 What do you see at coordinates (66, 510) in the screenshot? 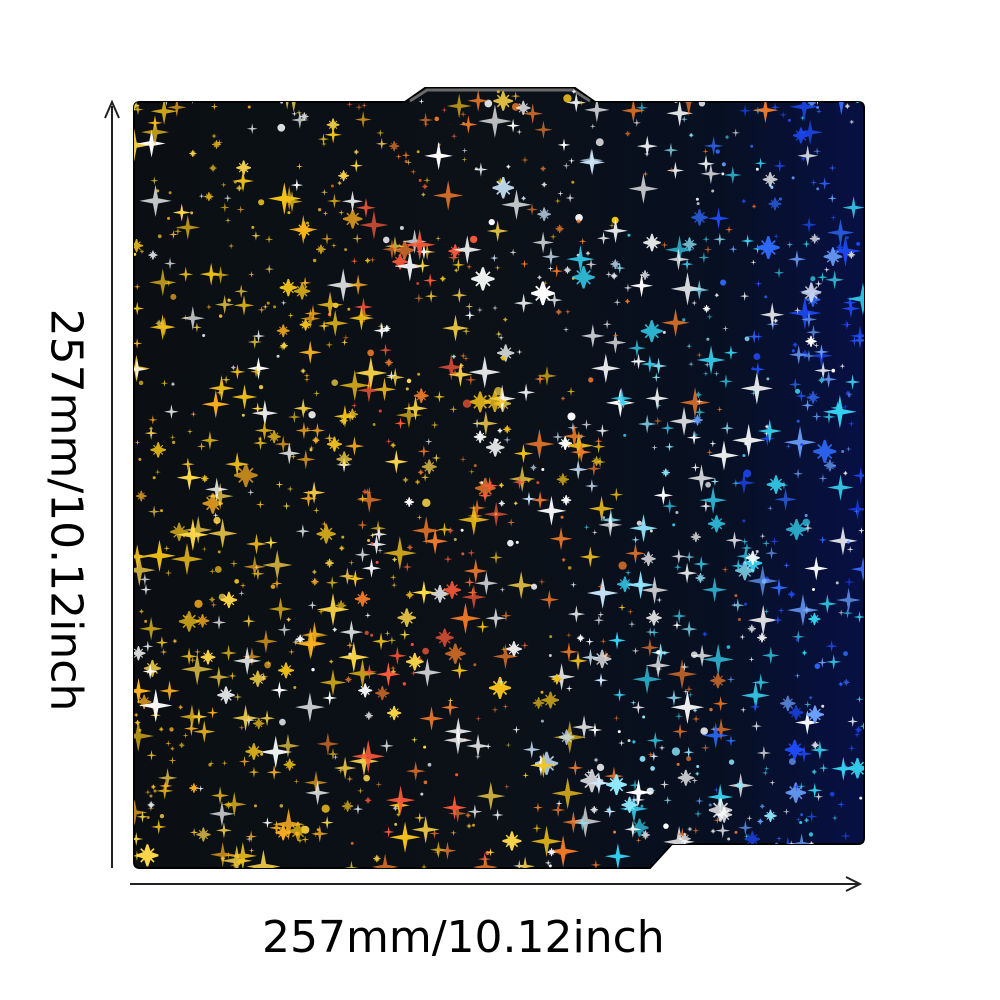
I see `height-dimension-label: 257mm/10.12inch` at bounding box center [66, 510].